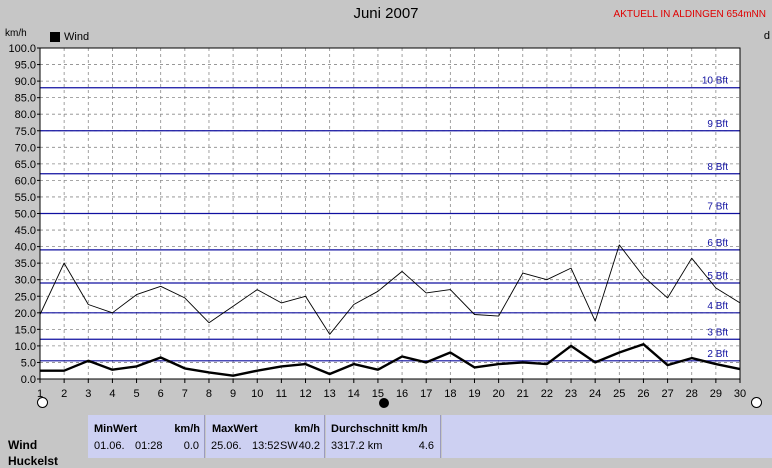 The height and width of the screenshot is (468, 772). I want to click on y-tick-label: 75.0, so click(25, 132).